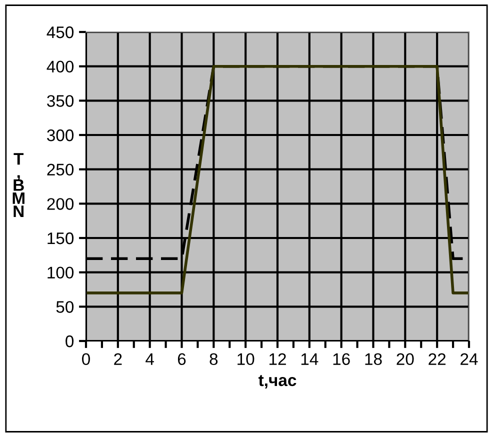 The image size is (493, 437). Describe the element at coordinates (469, 359) in the screenshot. I see `x-tick-label: 24` at that location.